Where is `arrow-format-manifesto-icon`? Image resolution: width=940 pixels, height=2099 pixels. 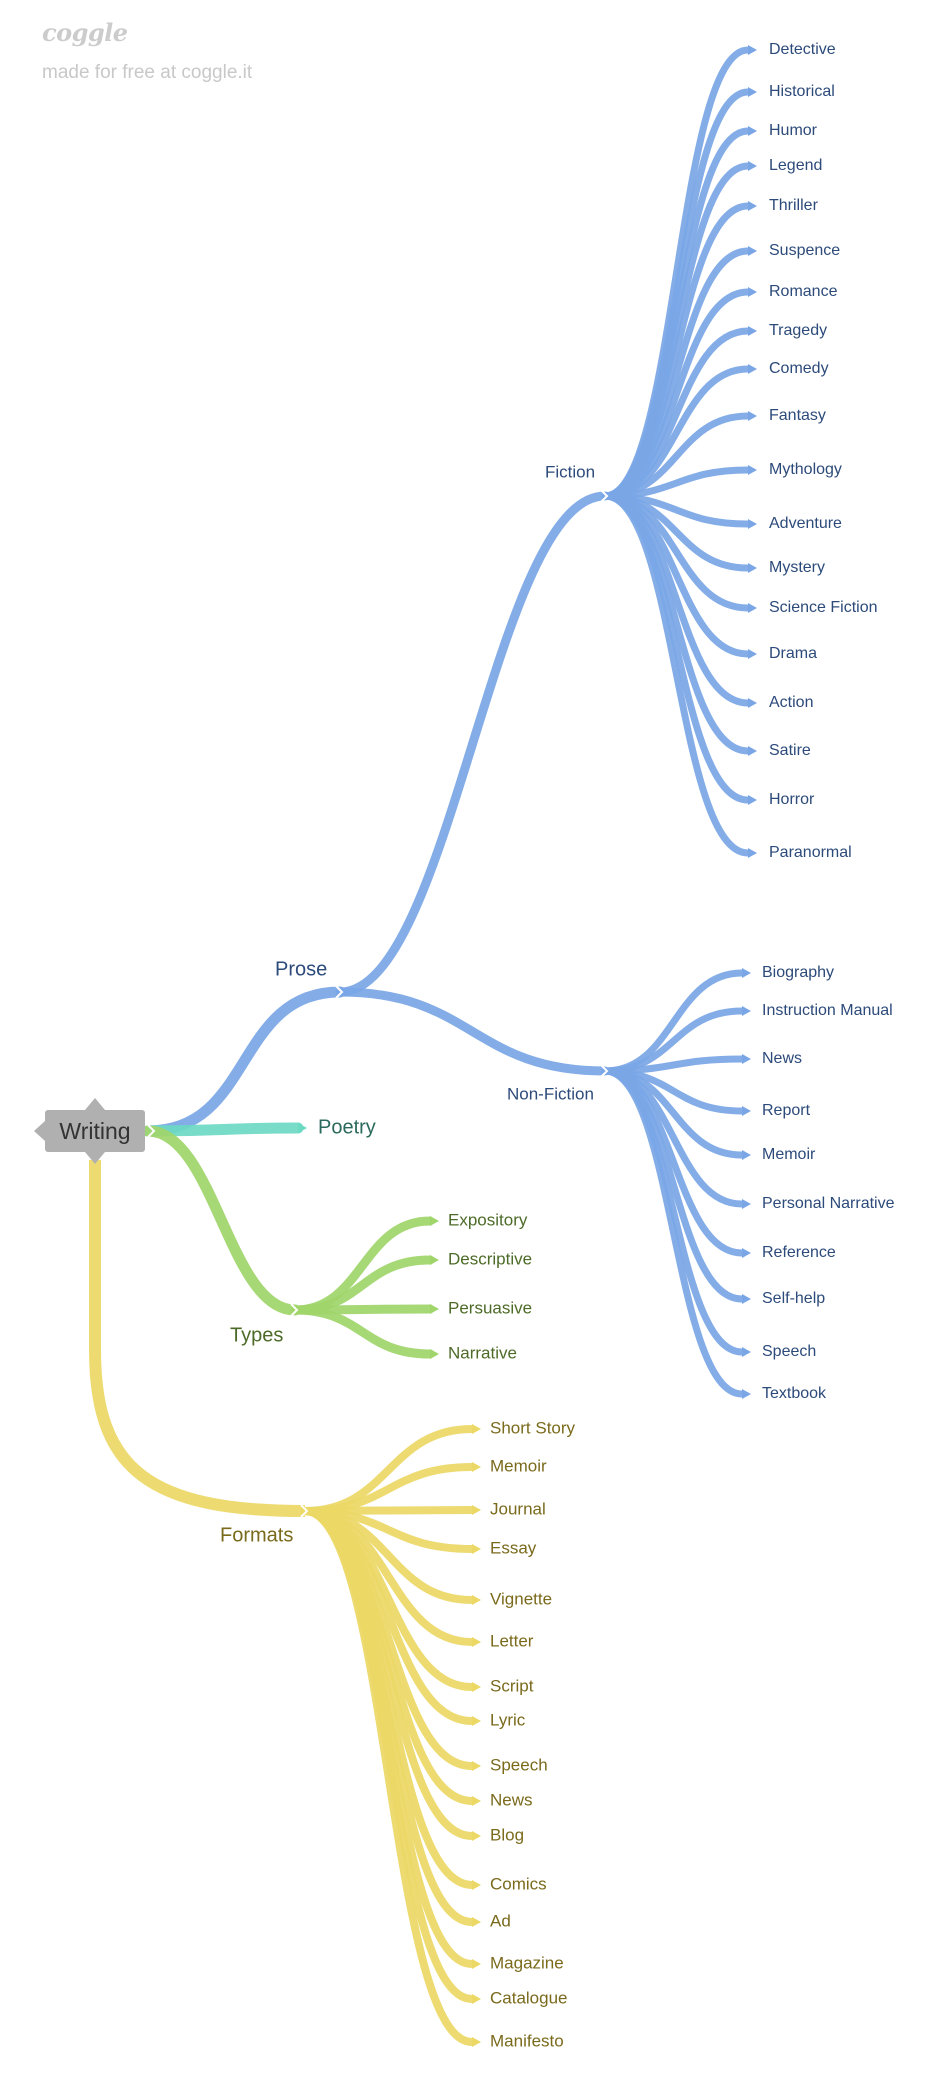
arrow-format-manifesto-icon is located at coordinates (476, 2042).